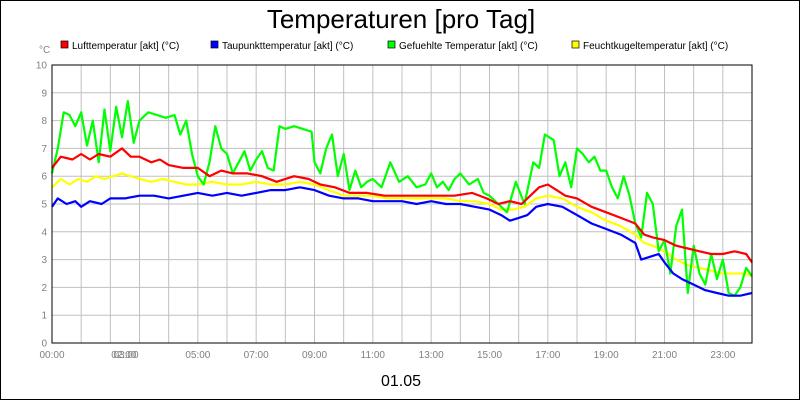 The width and height of the screenshot is (800, 400). I want to click on date-label: 01.05, so click(401, 381).